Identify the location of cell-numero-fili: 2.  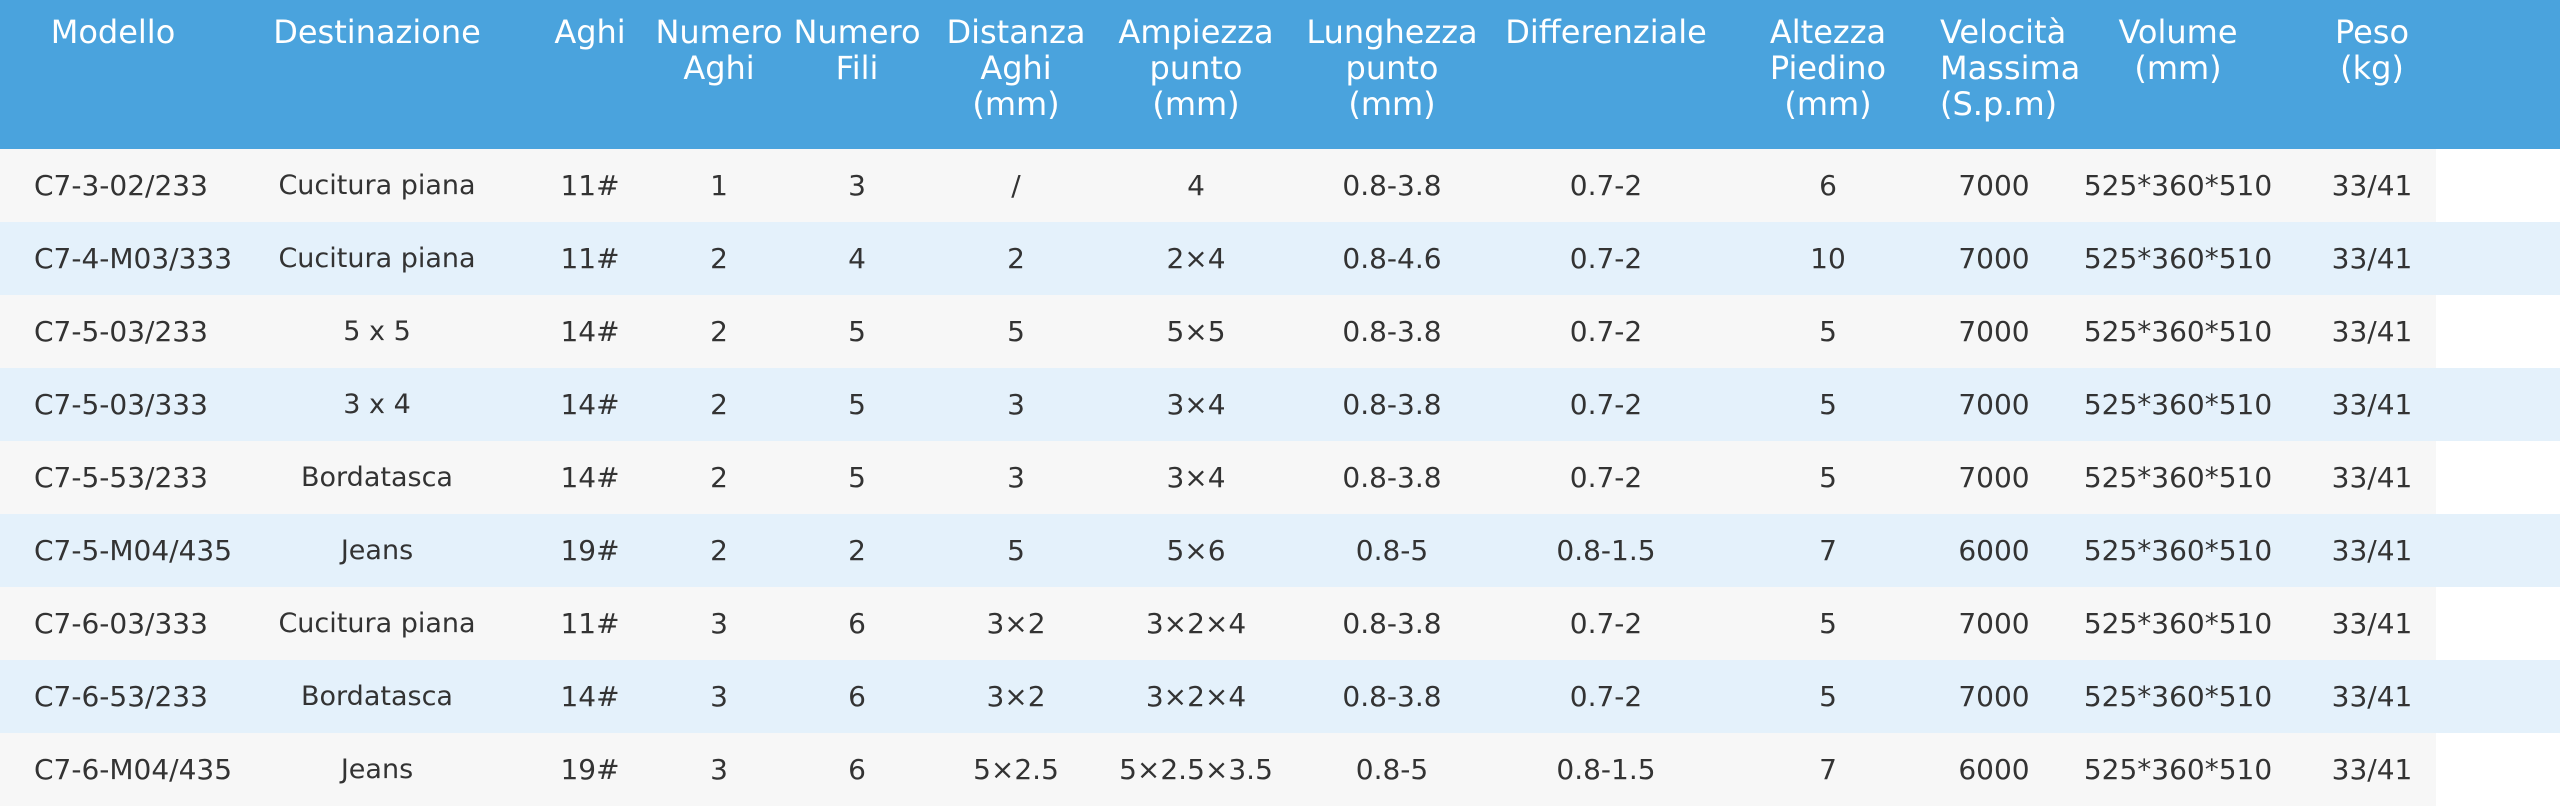
(857, 550).